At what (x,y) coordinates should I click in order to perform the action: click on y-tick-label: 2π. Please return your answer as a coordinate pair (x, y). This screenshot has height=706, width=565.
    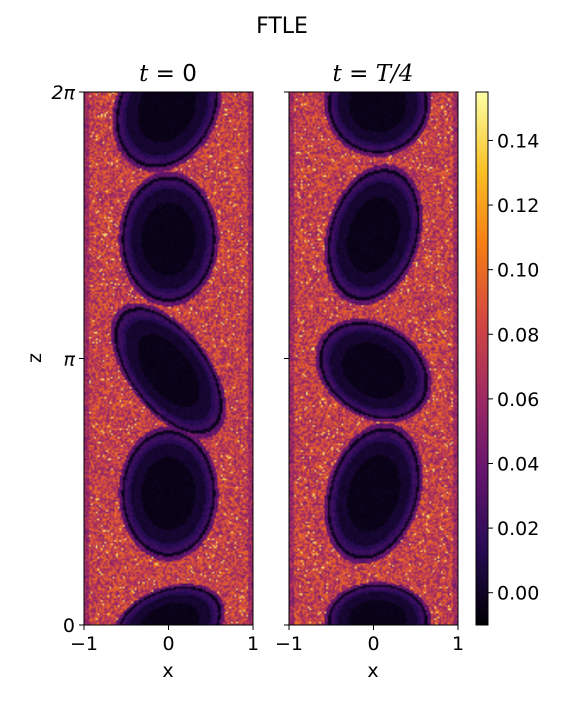
    Looking at the image, I should click on (63, 93).